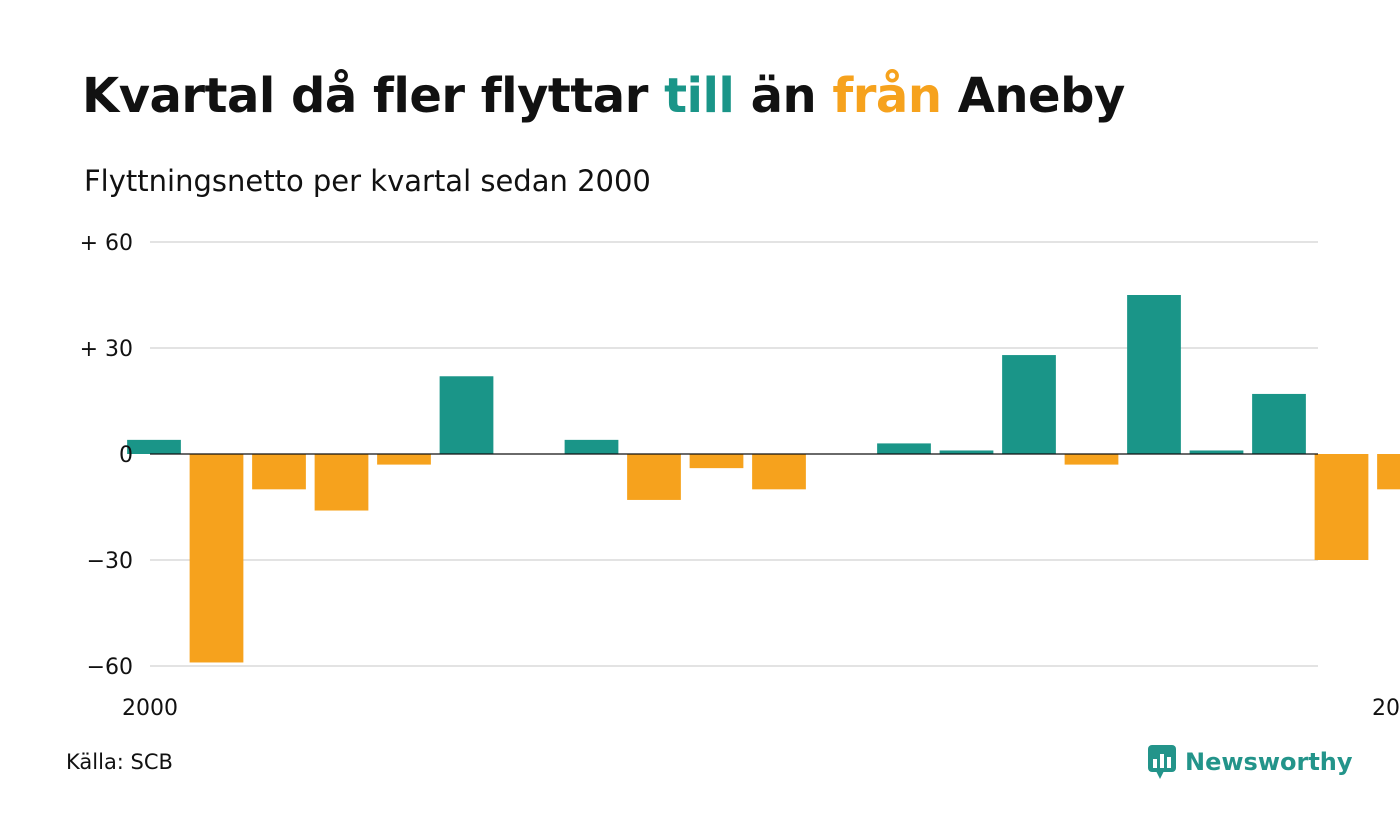 Image resolution: width=1400 pixels, height=840 pixels. Describe the element at coordinates (110, 667) in the screenshot. I see `y-tick-label: −60` at that location.